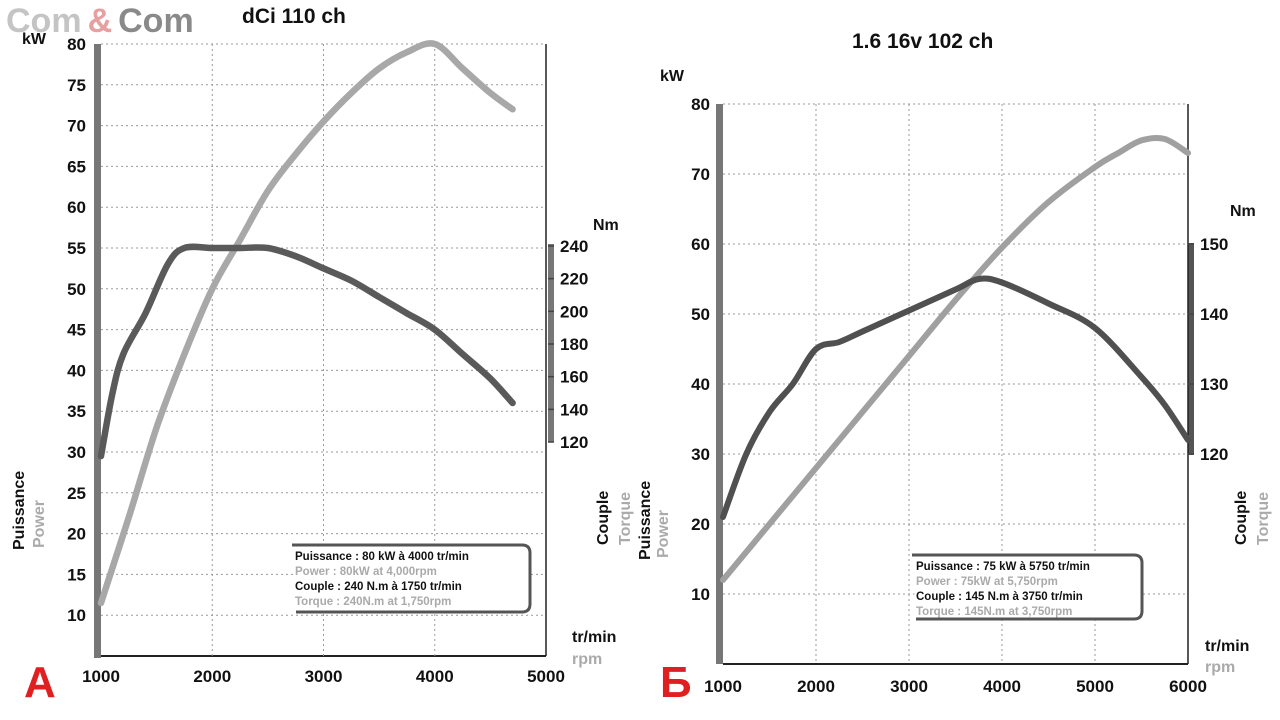 The height and width of the screenshot is (720, 1280). Describe the element at coordinates (603, 518) in the screenshot. I see `right-axis-label-fr-a: Couple` at that location.